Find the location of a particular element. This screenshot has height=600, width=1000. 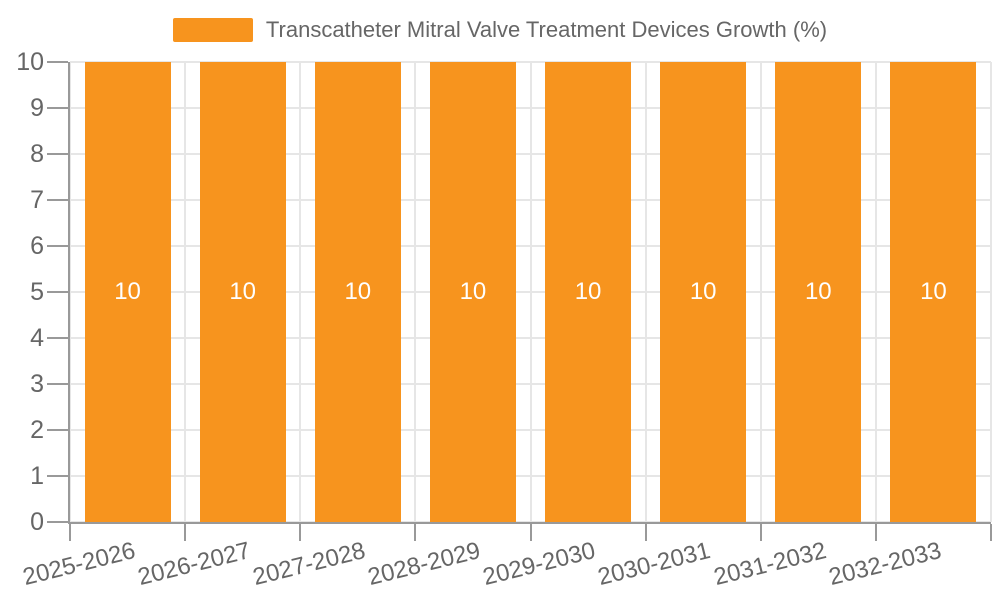

x-category-label: 2027-2028 is located at coordinates (309, 564).